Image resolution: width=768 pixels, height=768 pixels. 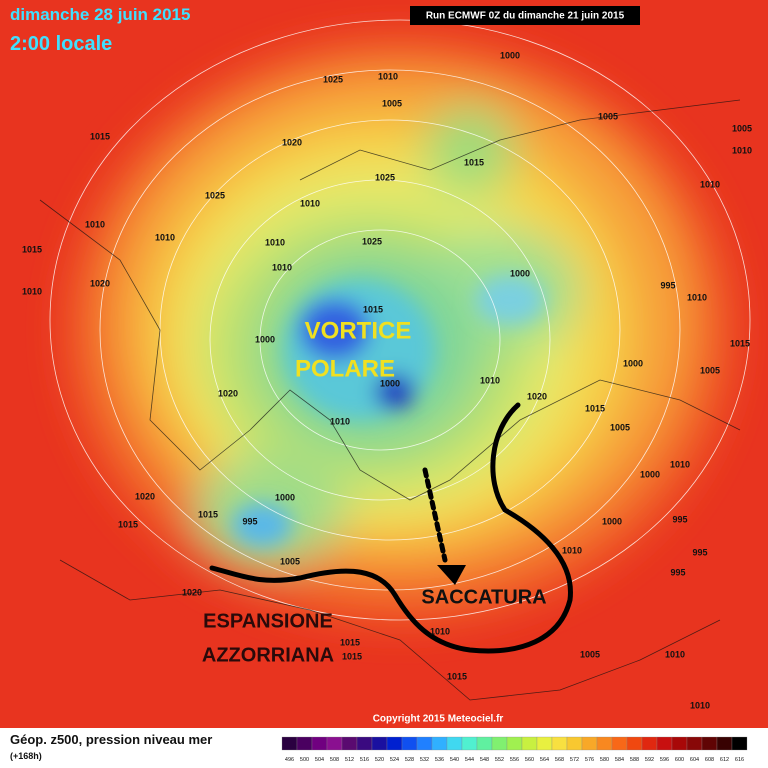 What do you see at coordinates (394, 760) in the screenshot?
I see `colorbar-label: 524` at bounding box center [394, 760].